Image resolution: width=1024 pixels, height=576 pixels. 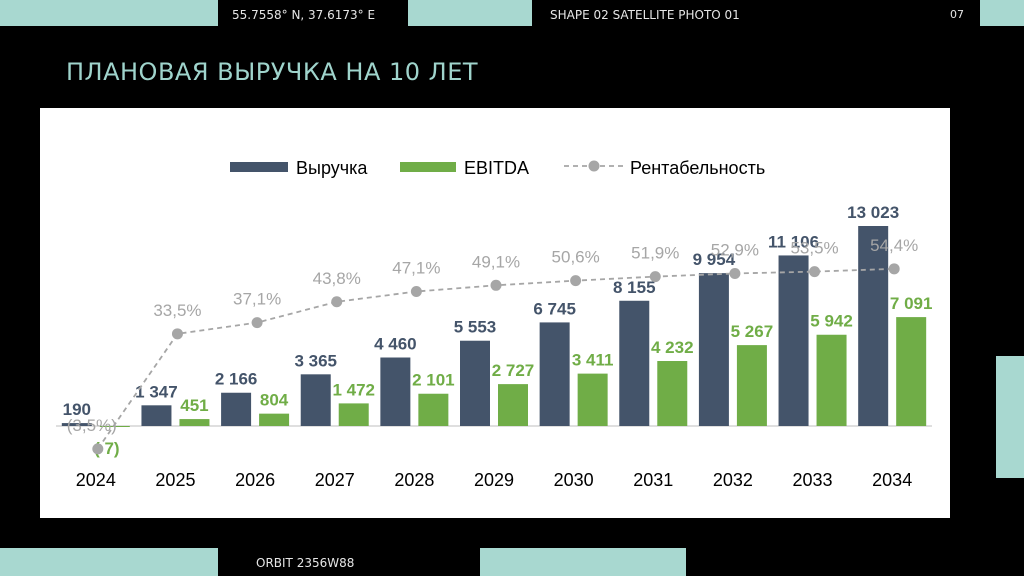 What do you see at coordinates (831, 321) in the screenshot?
I see `ebitda-label: 5 942` at bounding box center [831, 321].